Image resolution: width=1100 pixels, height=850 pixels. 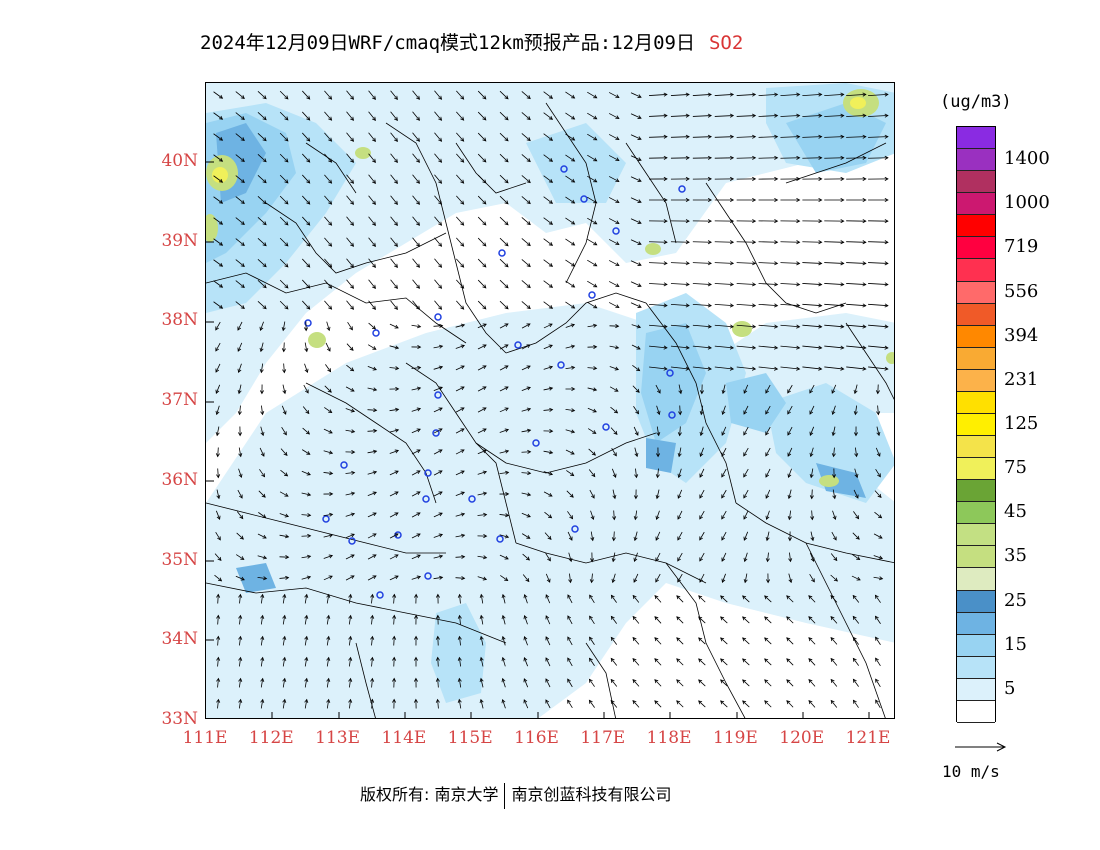 I want to click on copyright-footer: 版权所有: 南京大学 南京创蓝科技有限公司, so click(x=516, y=795).